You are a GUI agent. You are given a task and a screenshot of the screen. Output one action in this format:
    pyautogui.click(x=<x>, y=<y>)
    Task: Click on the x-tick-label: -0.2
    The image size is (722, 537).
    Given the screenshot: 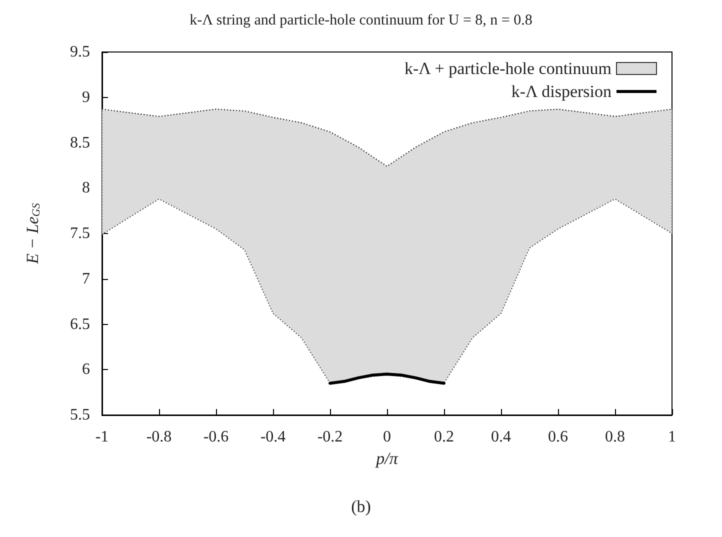 What is the action you would take?
    pyautogui.click(x=330, y=437)
    